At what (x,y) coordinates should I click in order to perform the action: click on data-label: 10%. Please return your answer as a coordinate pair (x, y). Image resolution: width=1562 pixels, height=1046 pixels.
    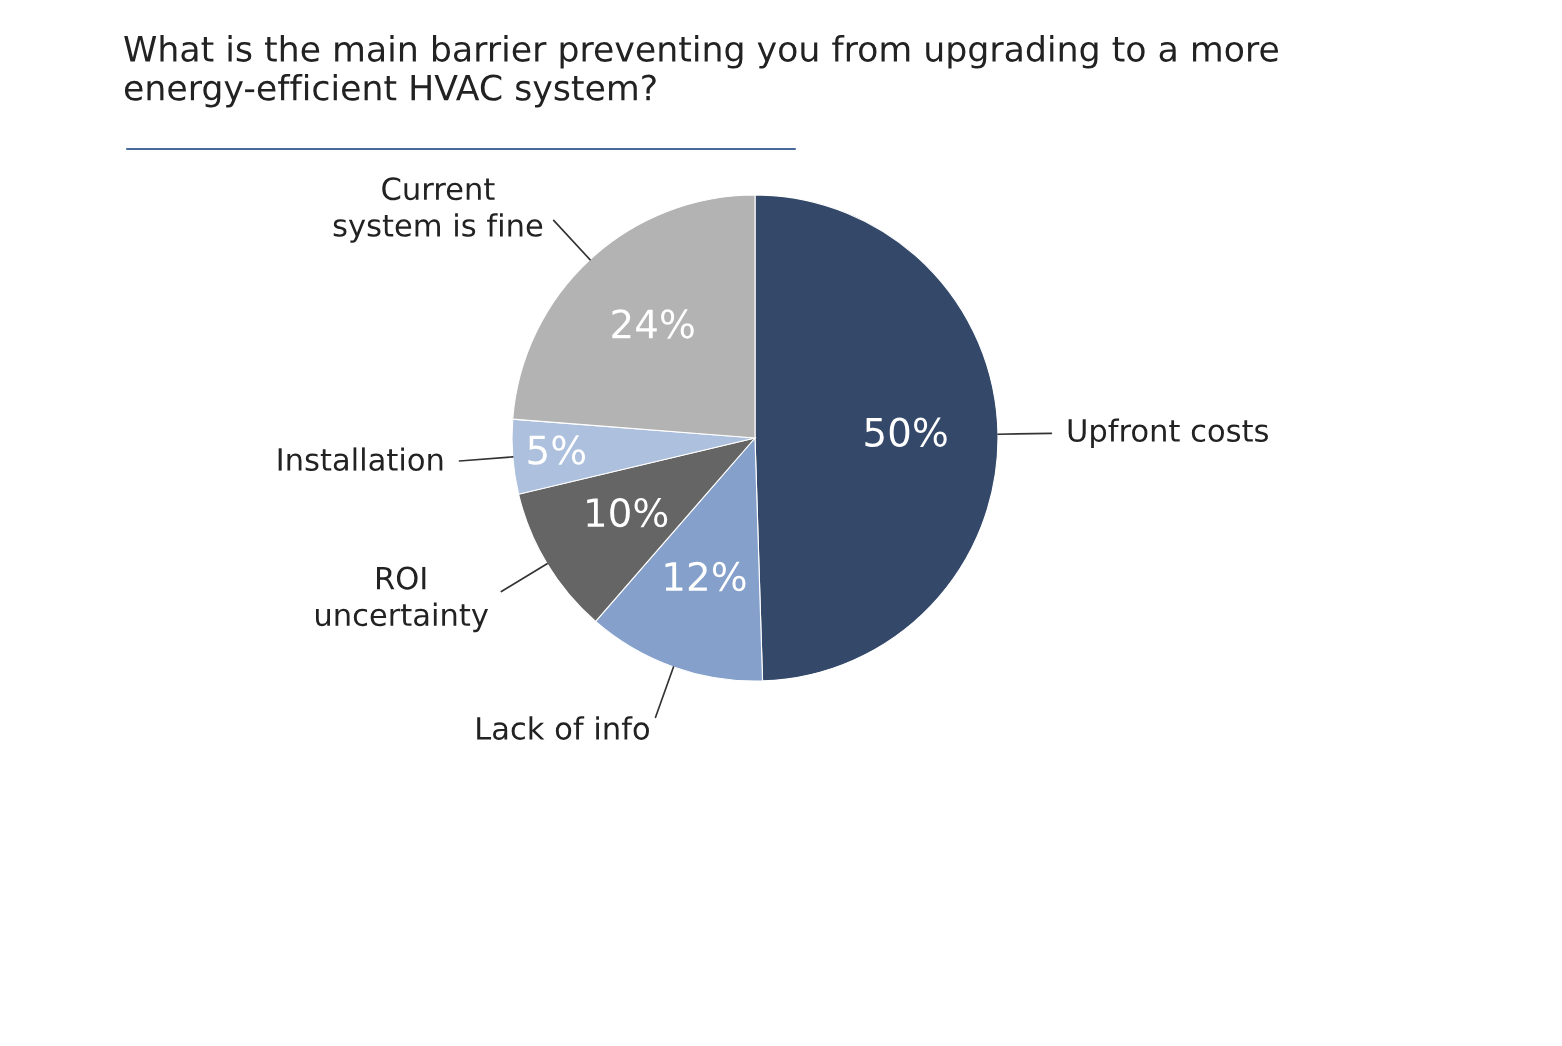
    Looking at the image, I should click on (627, 512).